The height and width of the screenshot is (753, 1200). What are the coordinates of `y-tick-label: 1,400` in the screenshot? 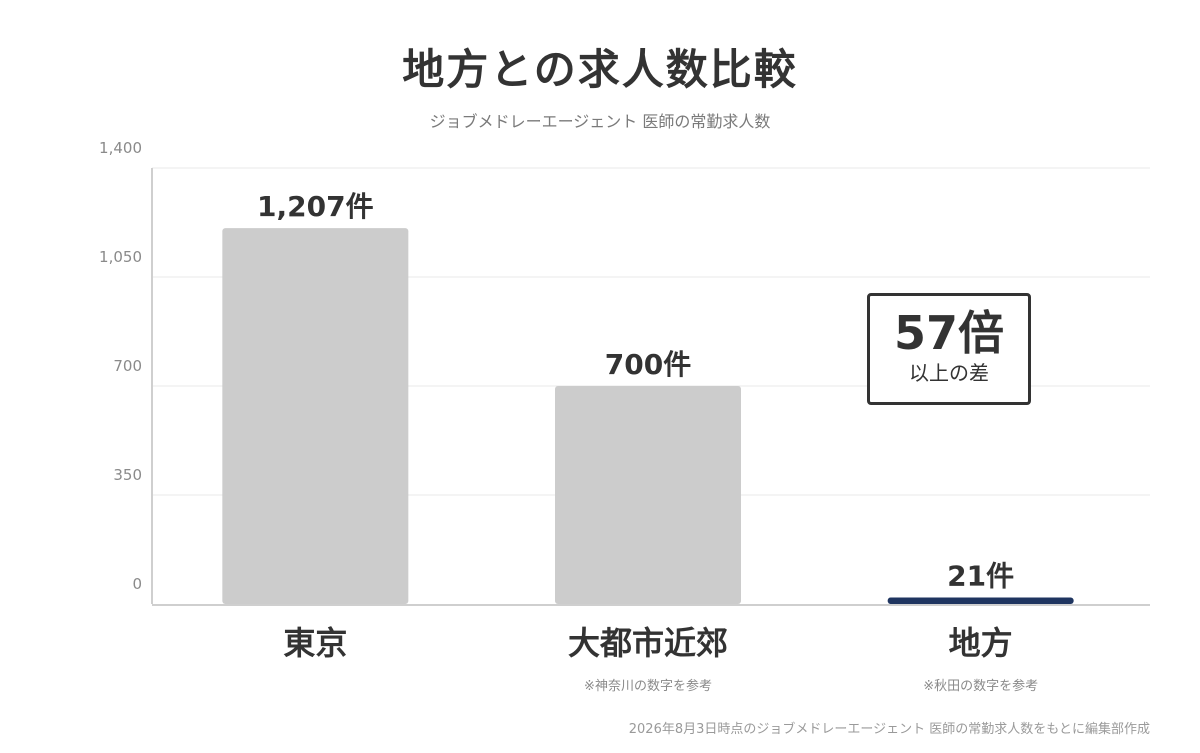 It's located at (120, 148).